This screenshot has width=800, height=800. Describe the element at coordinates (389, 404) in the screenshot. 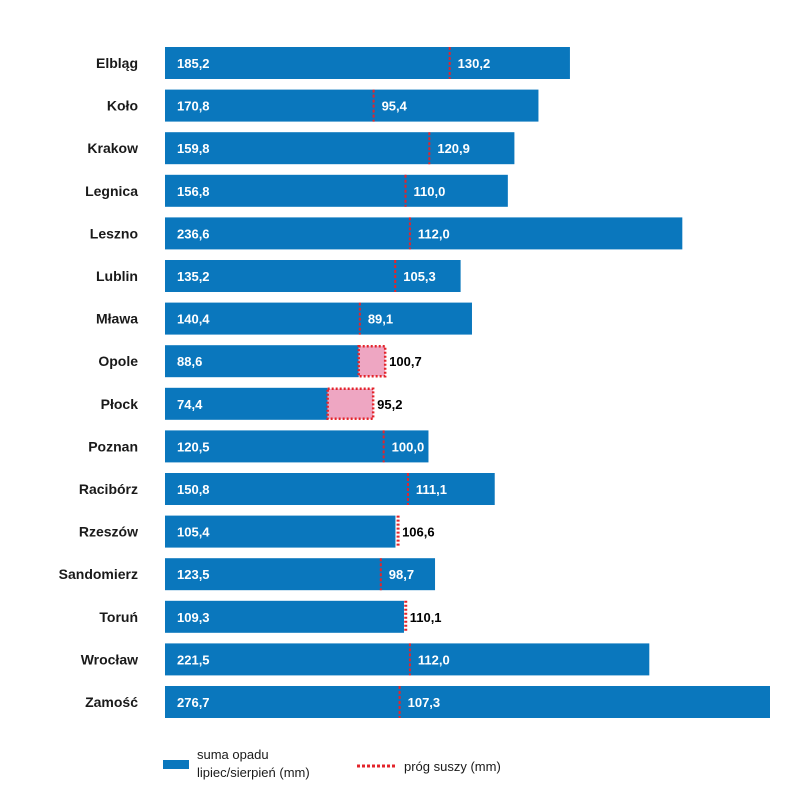

I see `threshold-value-label: 95,2` at that location.